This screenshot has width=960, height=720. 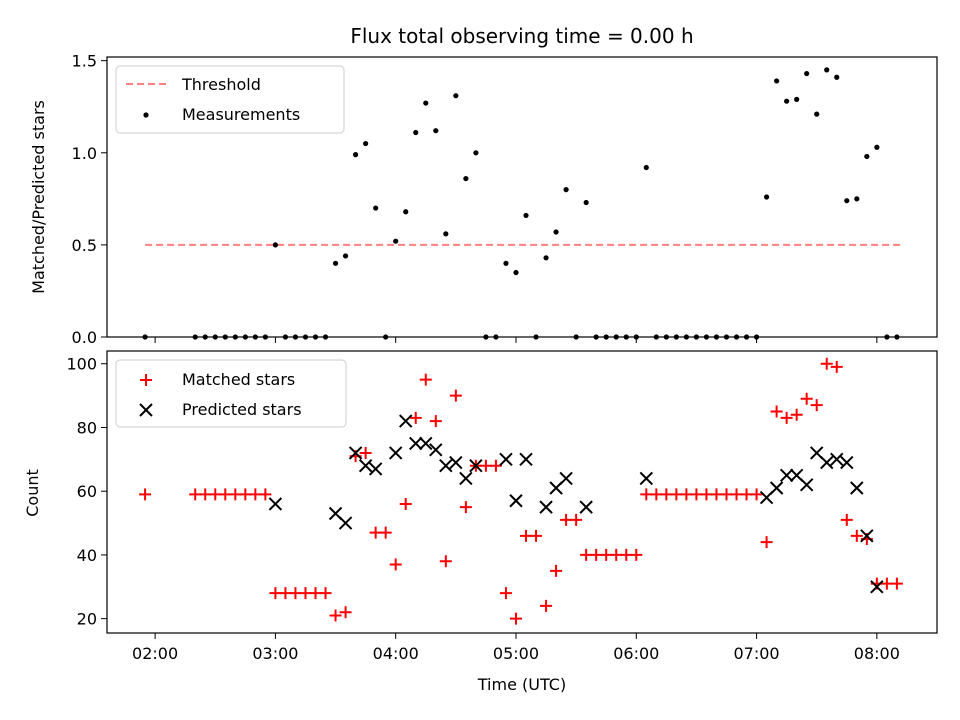 What do you see at coordinates (241, 114) in the screenshot?
I see `legend-measurements-label: Measurements` at bounding box center [241, 114].